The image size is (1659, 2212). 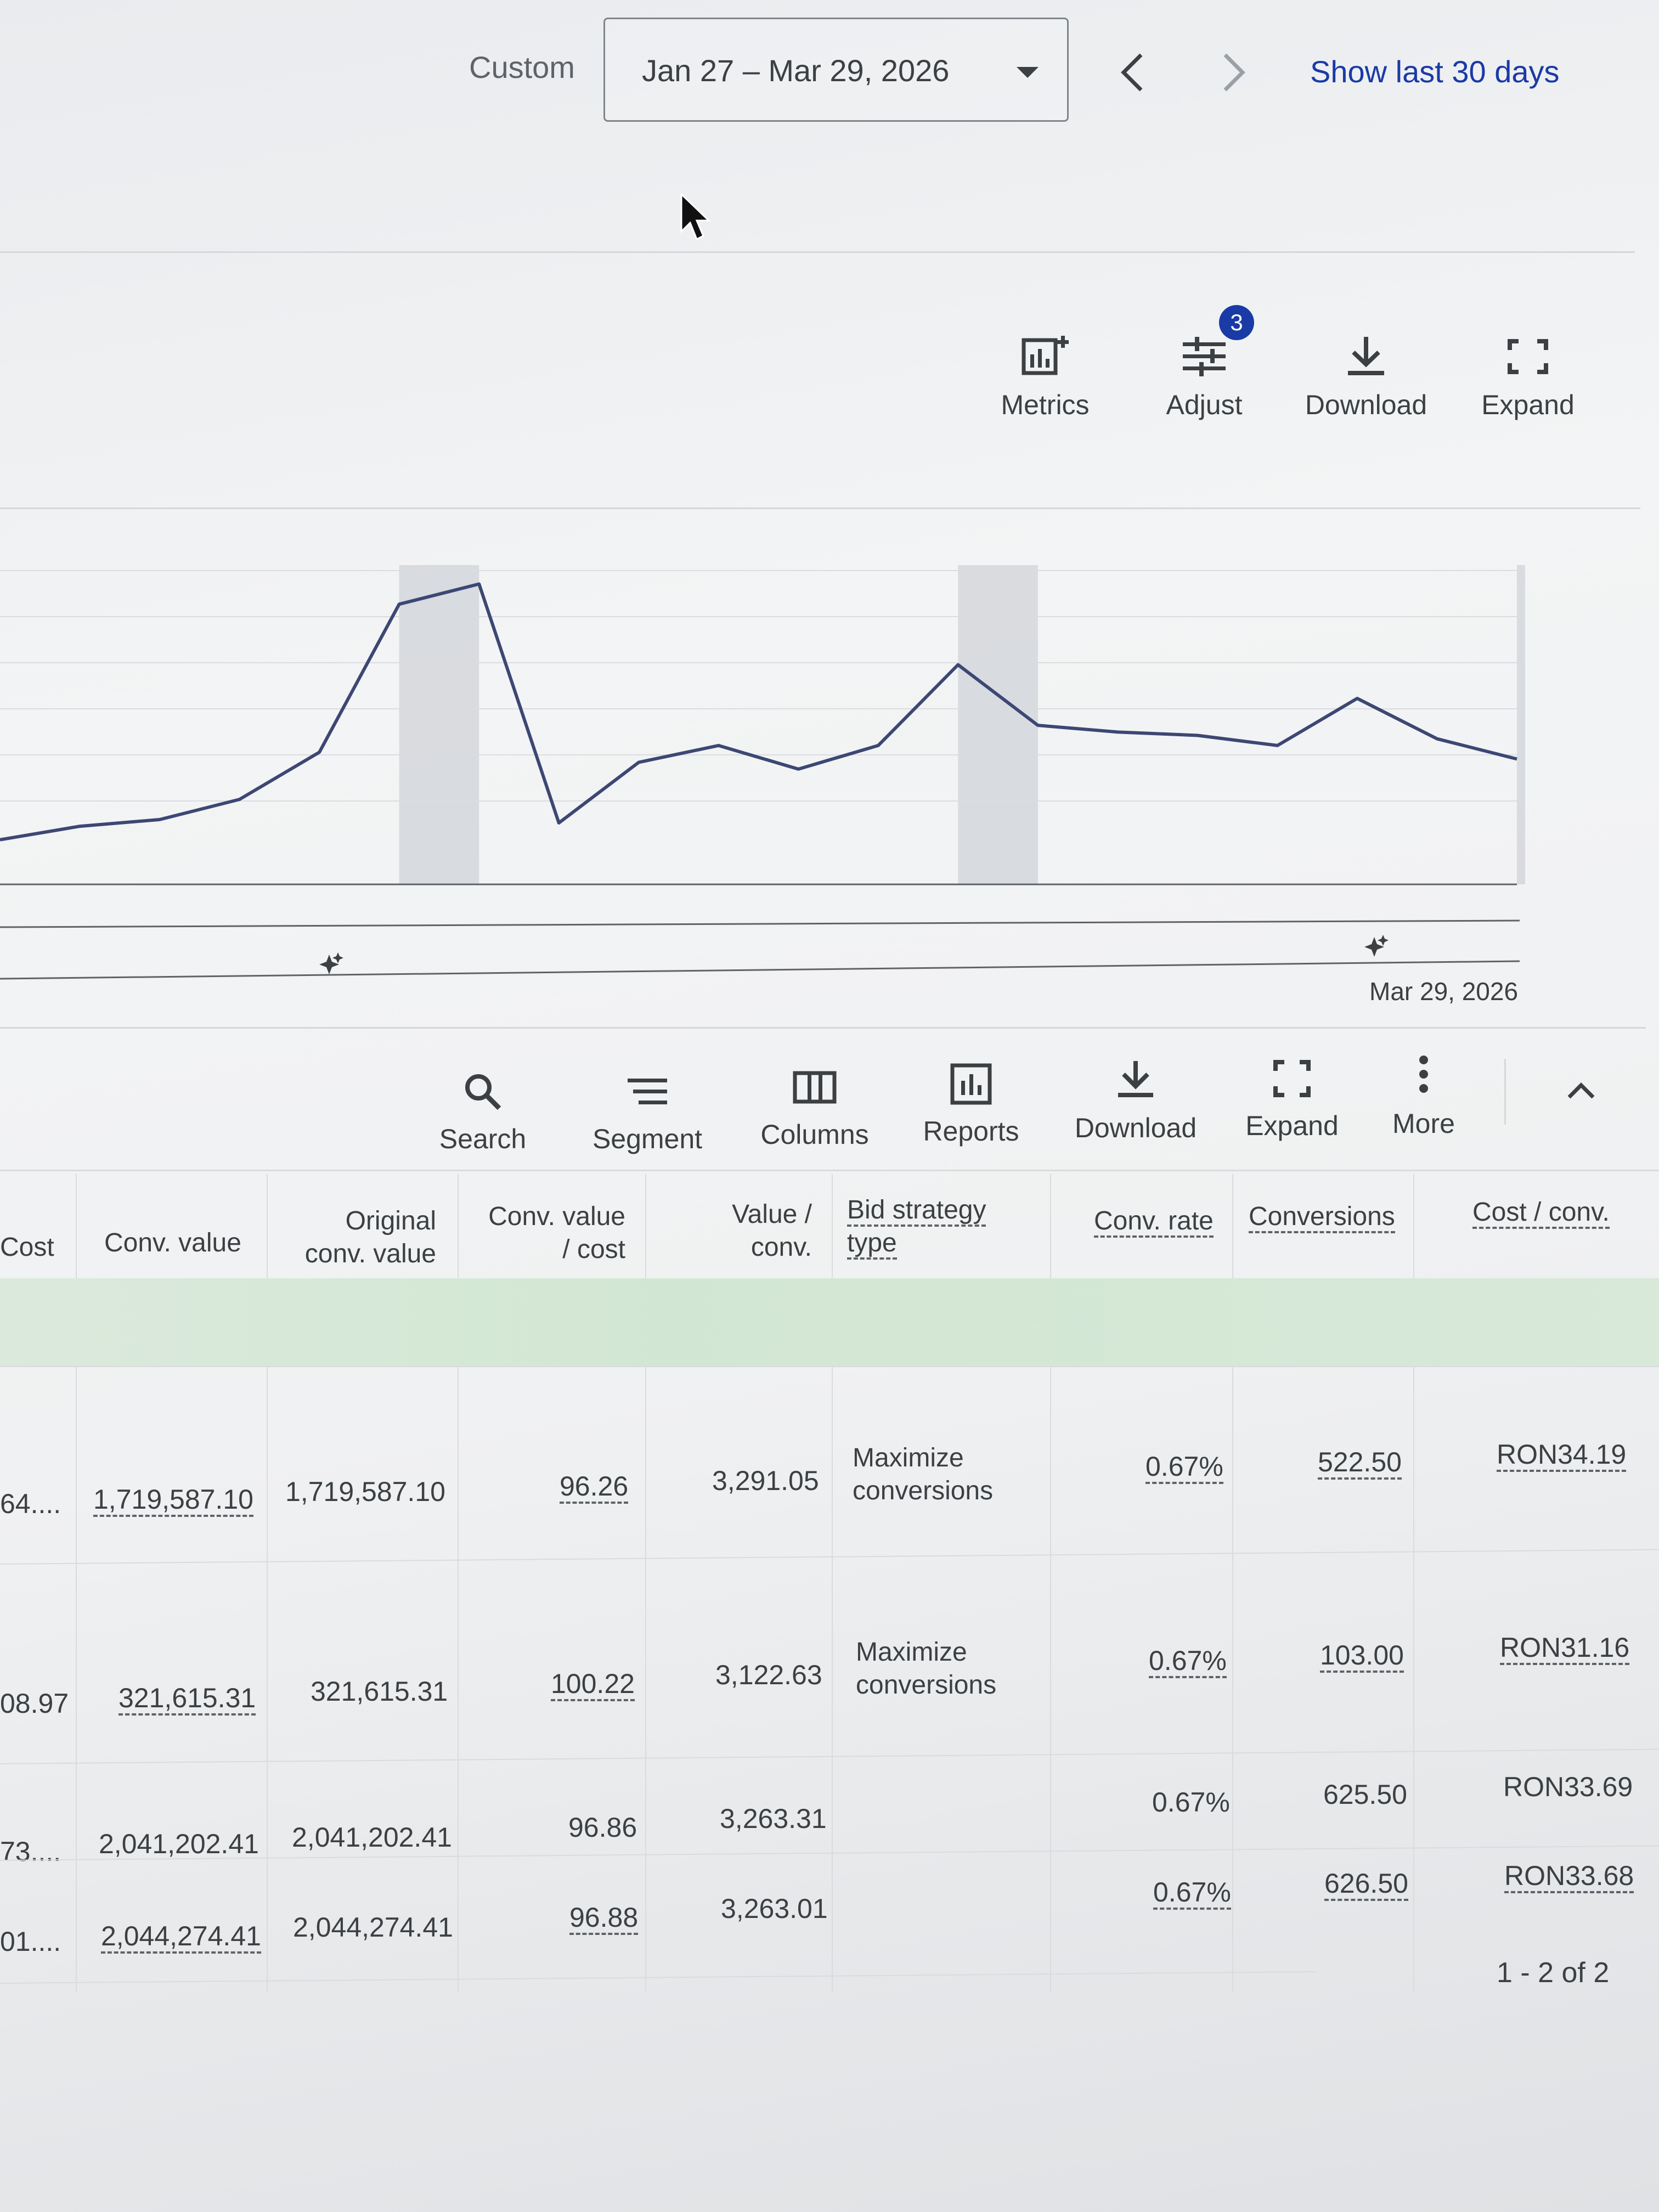 I want to click on table-segment-button: Segment, so click(x=647, y=1113).